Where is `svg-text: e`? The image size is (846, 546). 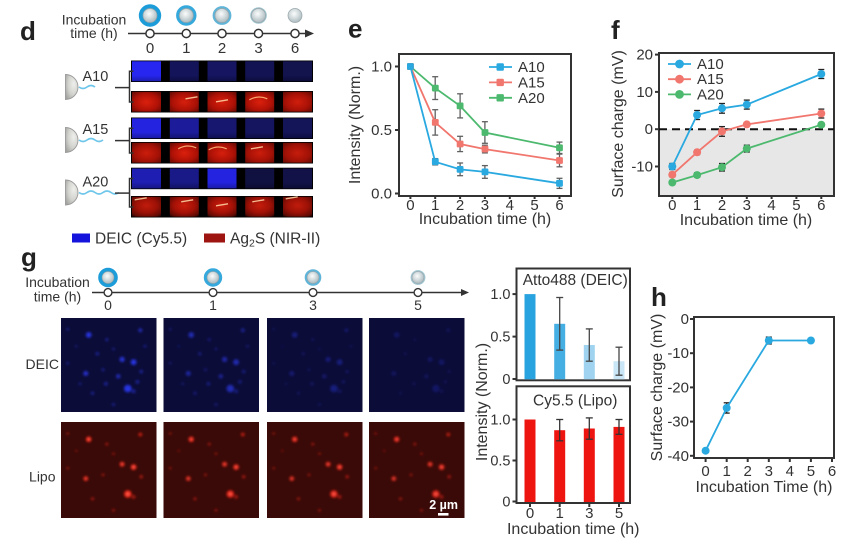 svg-text: e is located at coordinates (355, 29).